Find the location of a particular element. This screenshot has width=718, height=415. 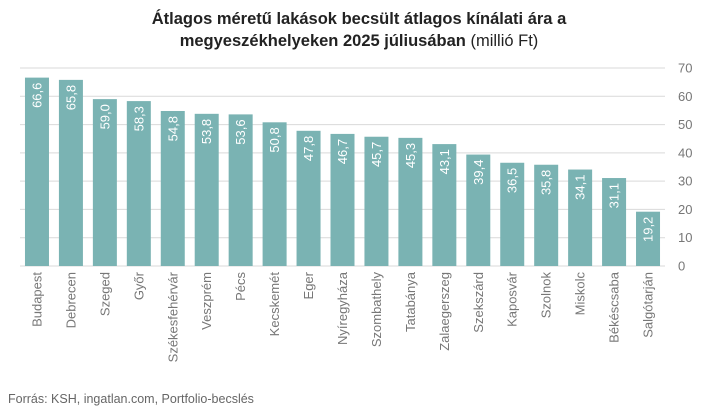

y-tick-label: 0 is located at coordinates (681, 266).